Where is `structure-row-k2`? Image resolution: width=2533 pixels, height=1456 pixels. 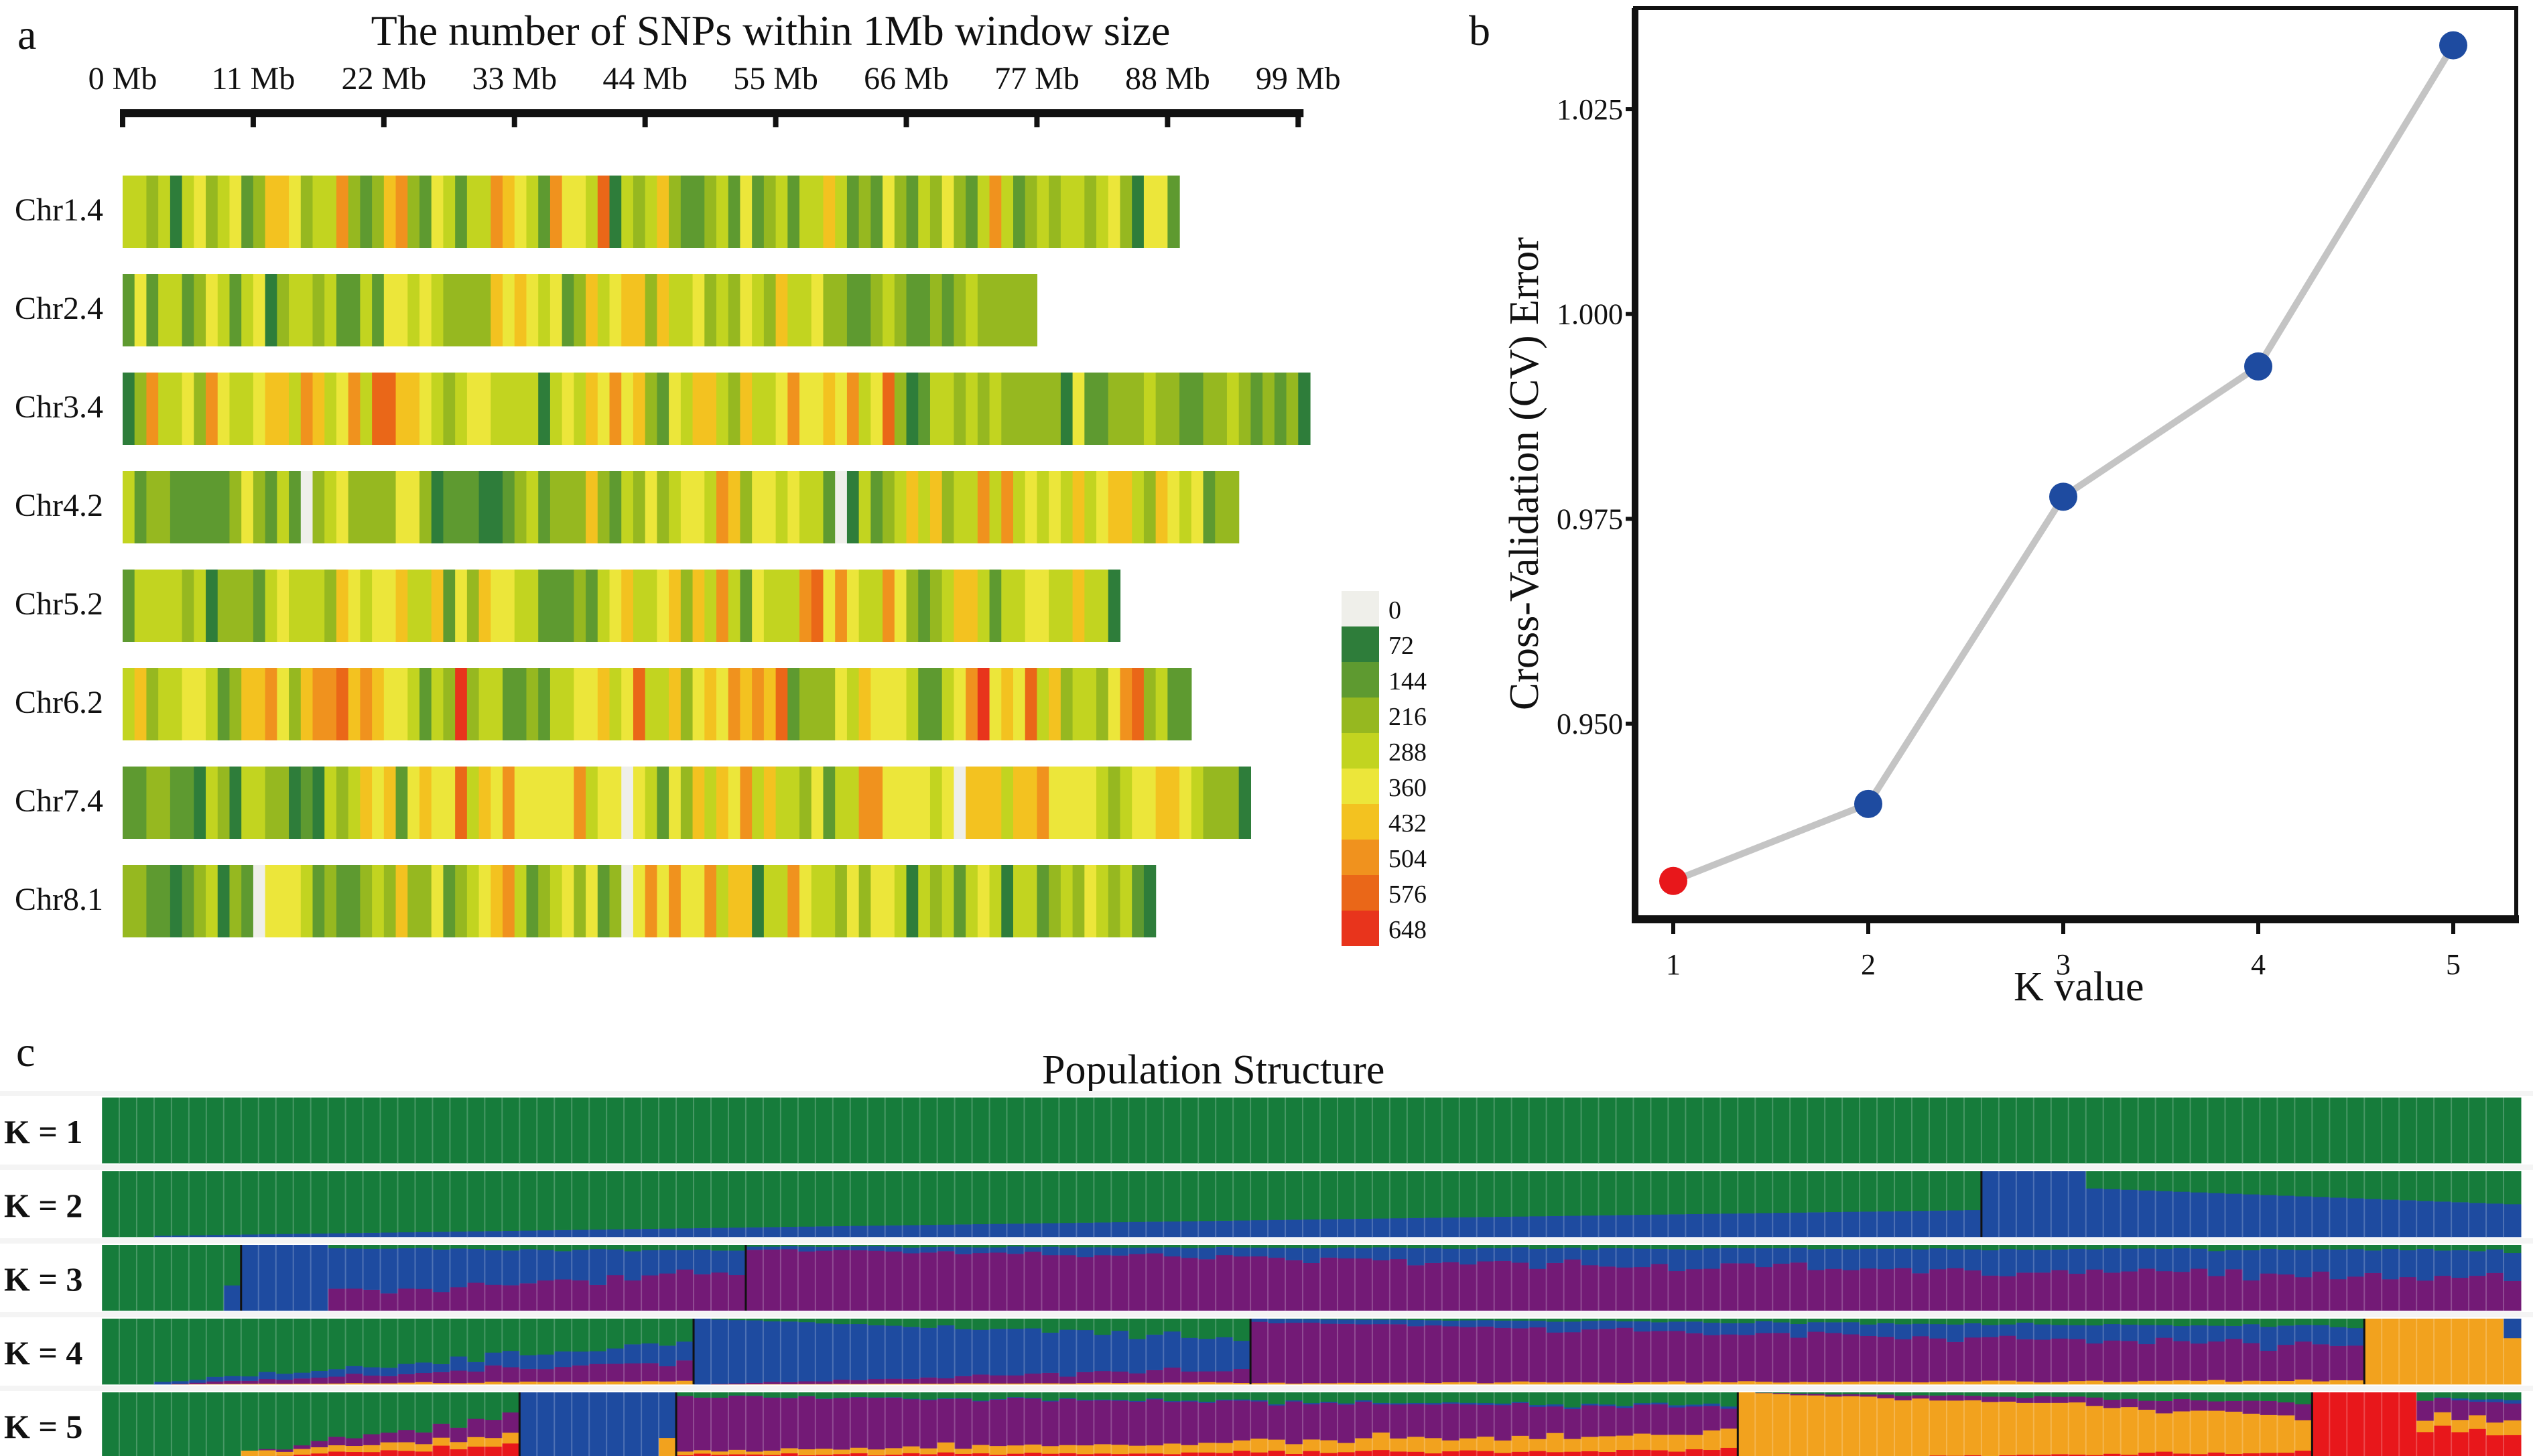 structure-row-k2 is located at coordinates (1311, 1204).